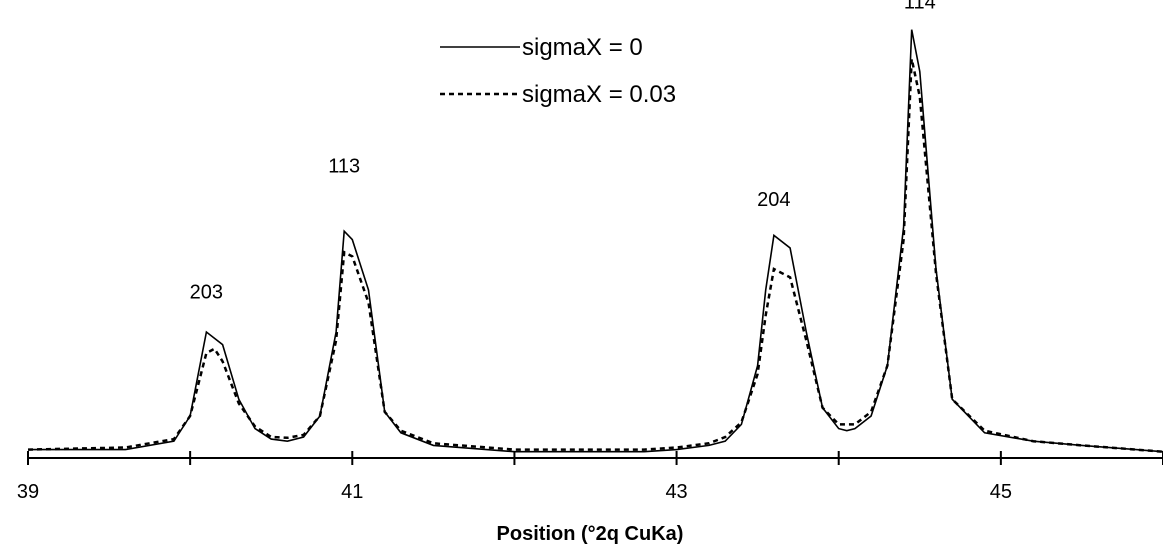  I want to click on peak-label: 113, so click(344, 166).